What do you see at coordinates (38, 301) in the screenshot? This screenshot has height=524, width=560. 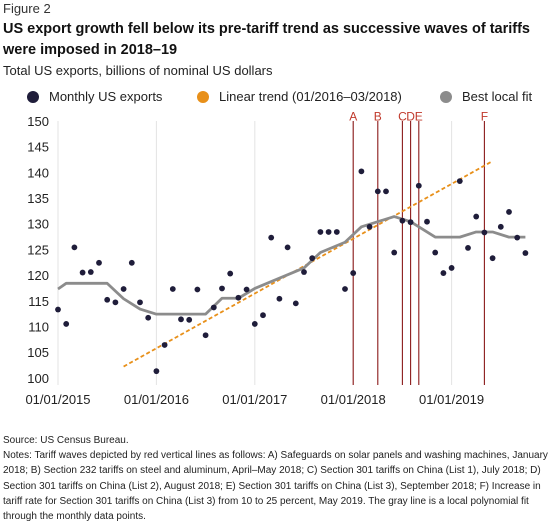 I see `y-tick-label: 115` at bounding box center [38, 301].